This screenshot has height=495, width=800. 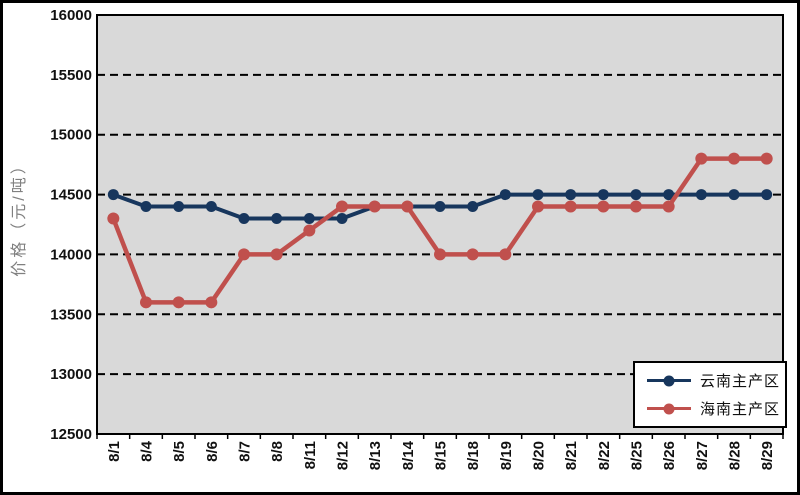 What do you see at coordinates (310, 455) in the screenshot?
I see `x-tick-label: 8/11` at bounding box center [310, 455].